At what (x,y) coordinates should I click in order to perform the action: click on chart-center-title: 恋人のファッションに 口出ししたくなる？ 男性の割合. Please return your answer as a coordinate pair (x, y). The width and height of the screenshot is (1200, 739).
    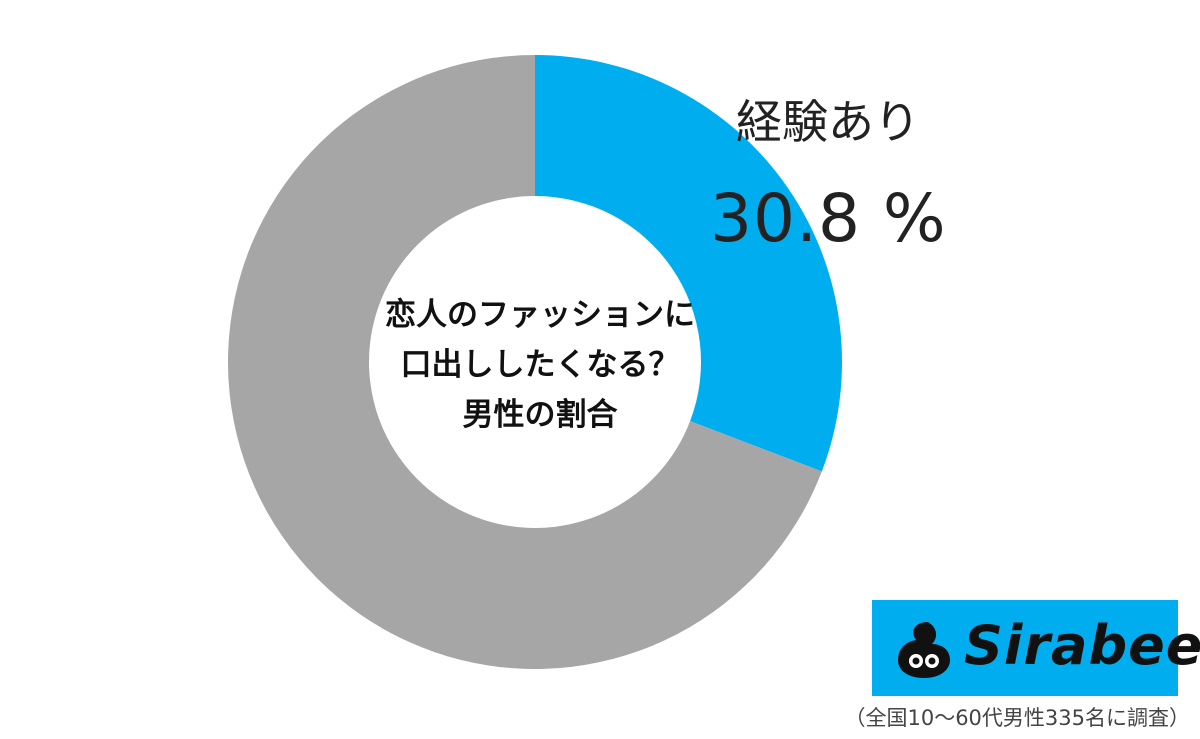
    Looking at the image, I should click on (540, 365).